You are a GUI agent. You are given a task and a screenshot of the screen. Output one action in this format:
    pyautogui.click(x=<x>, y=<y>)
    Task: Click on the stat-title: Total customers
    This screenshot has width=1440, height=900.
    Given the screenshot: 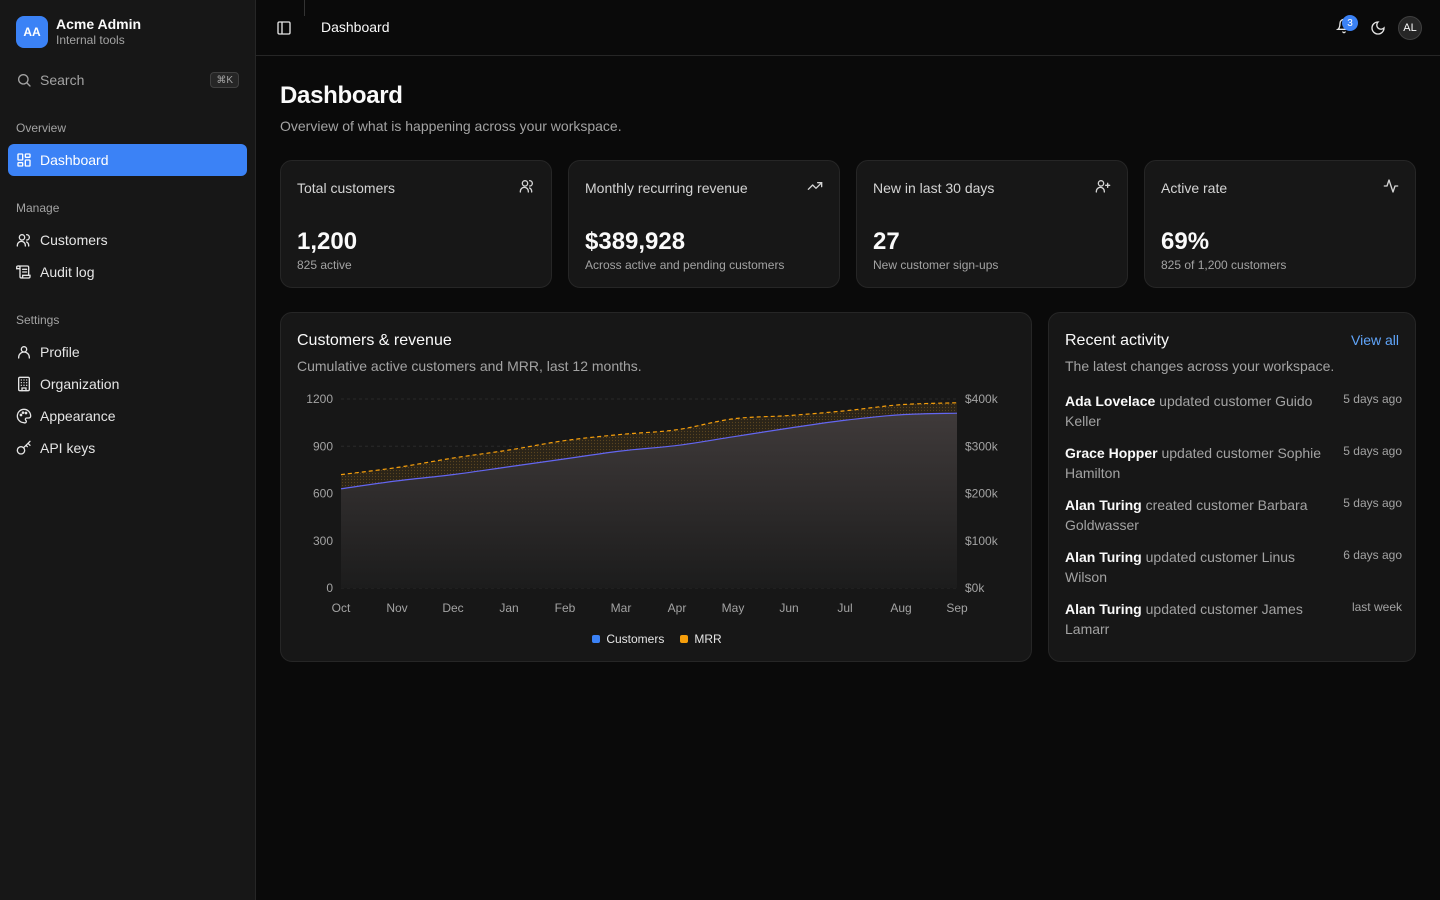 What is the action you would take?
    pyautogui.click(x=346, y=188)
    